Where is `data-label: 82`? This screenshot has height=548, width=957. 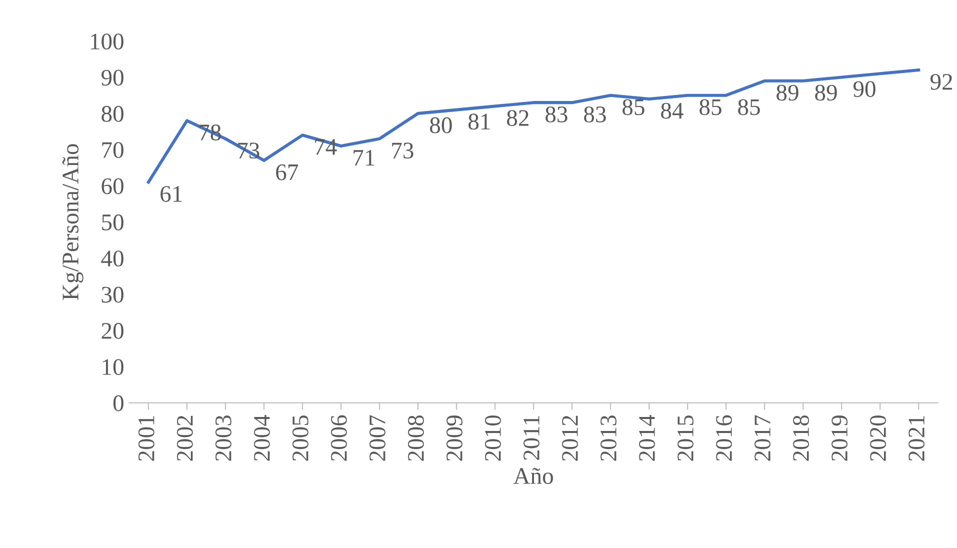
data-label: 82 is located at coordinates (517, 118).